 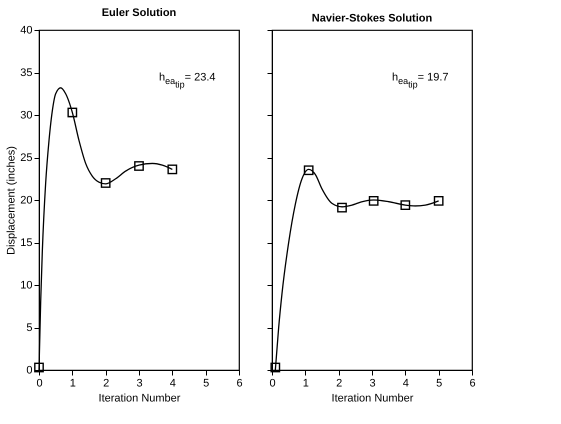 What do you see at coordinates (29, 328) in the screenshot?
I see `y-tick-label: 5` at bounding box center [29, 328].